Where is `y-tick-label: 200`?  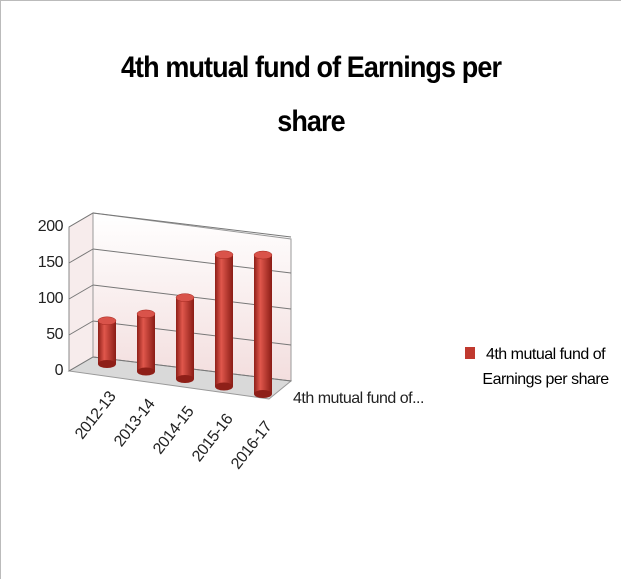 y-tick-label: 200 is located at coordinates (51, 226).